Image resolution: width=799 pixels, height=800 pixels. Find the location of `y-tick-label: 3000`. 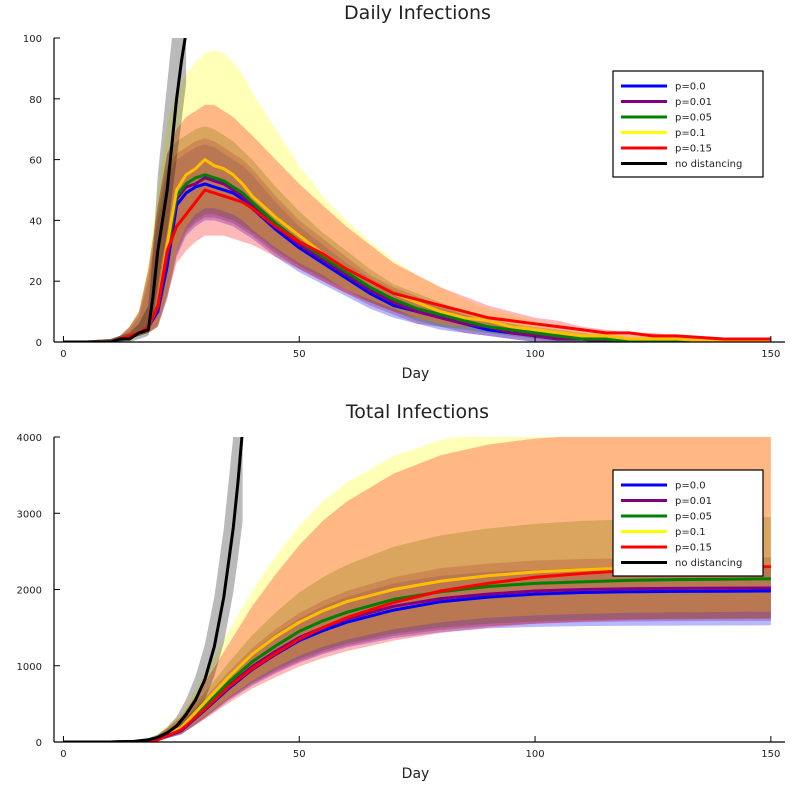

y-tick-label: 3000 is located at coordinates (29, 514).